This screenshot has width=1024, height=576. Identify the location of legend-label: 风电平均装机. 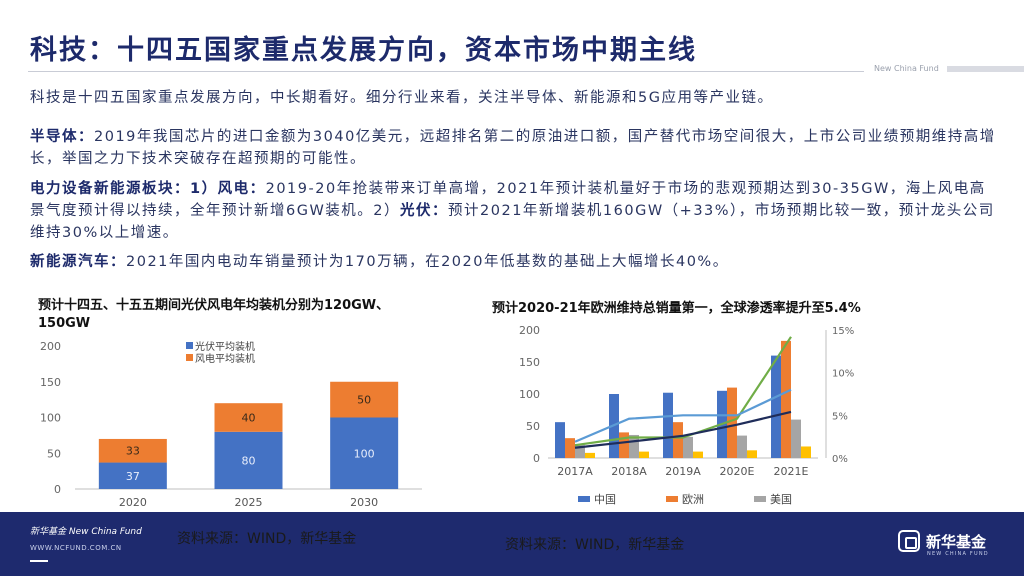
(225, 358).